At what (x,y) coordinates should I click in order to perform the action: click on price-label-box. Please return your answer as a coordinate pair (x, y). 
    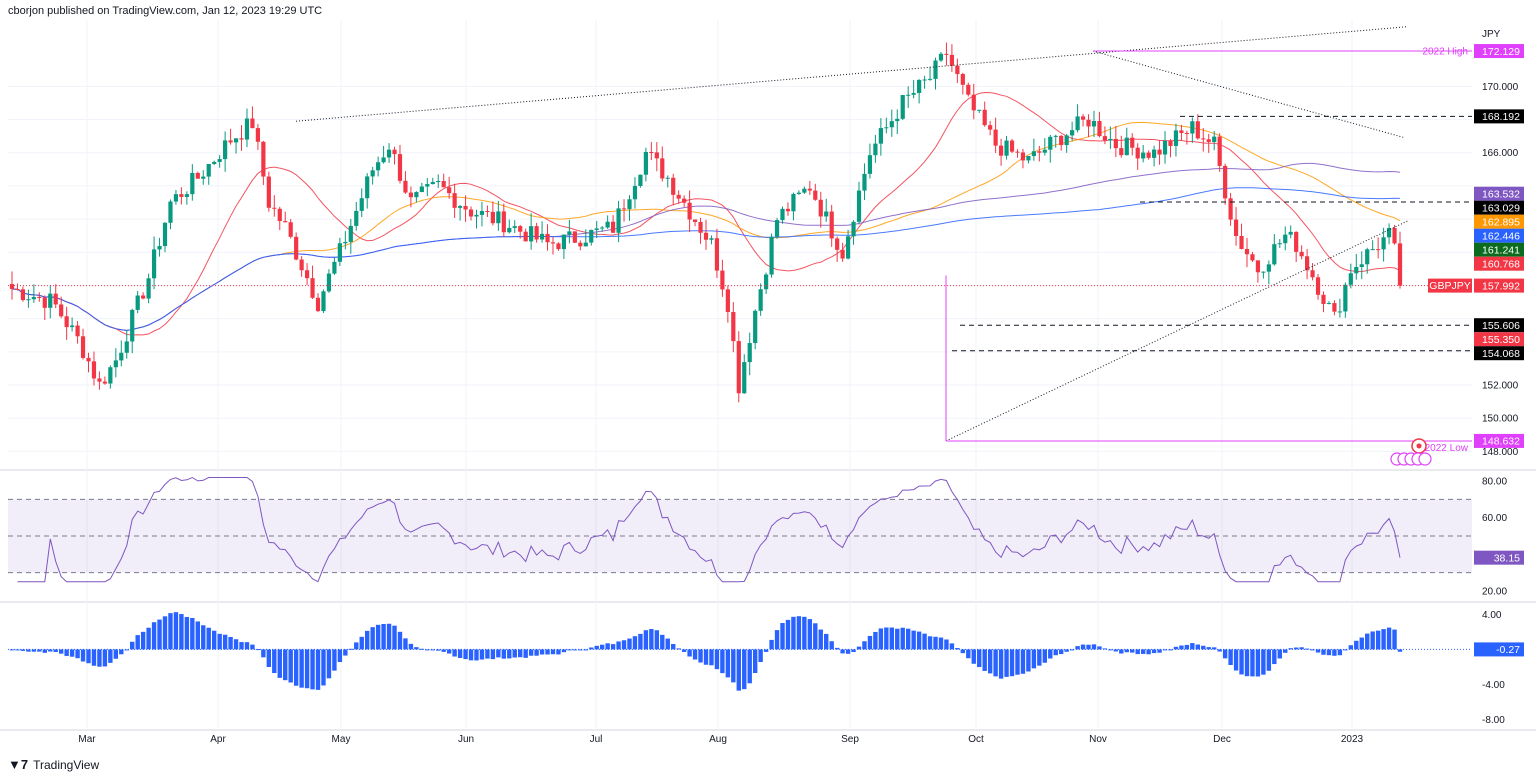
    Looking at the image, I should click on (1499, 353).